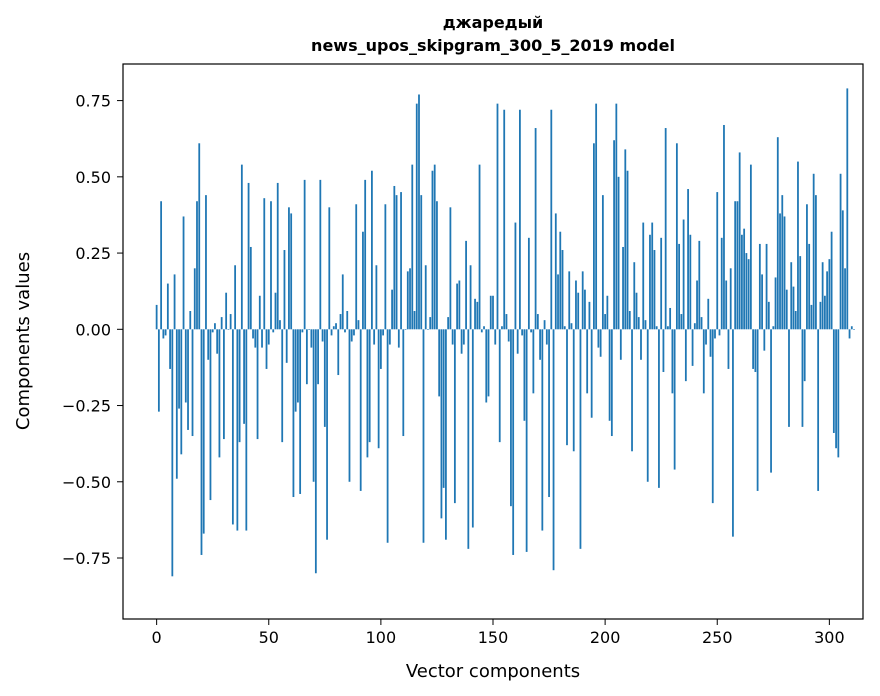 The height and width of the screenshot is (696, 880). I want to click on x-tick-label: 100, so click(381, 637).